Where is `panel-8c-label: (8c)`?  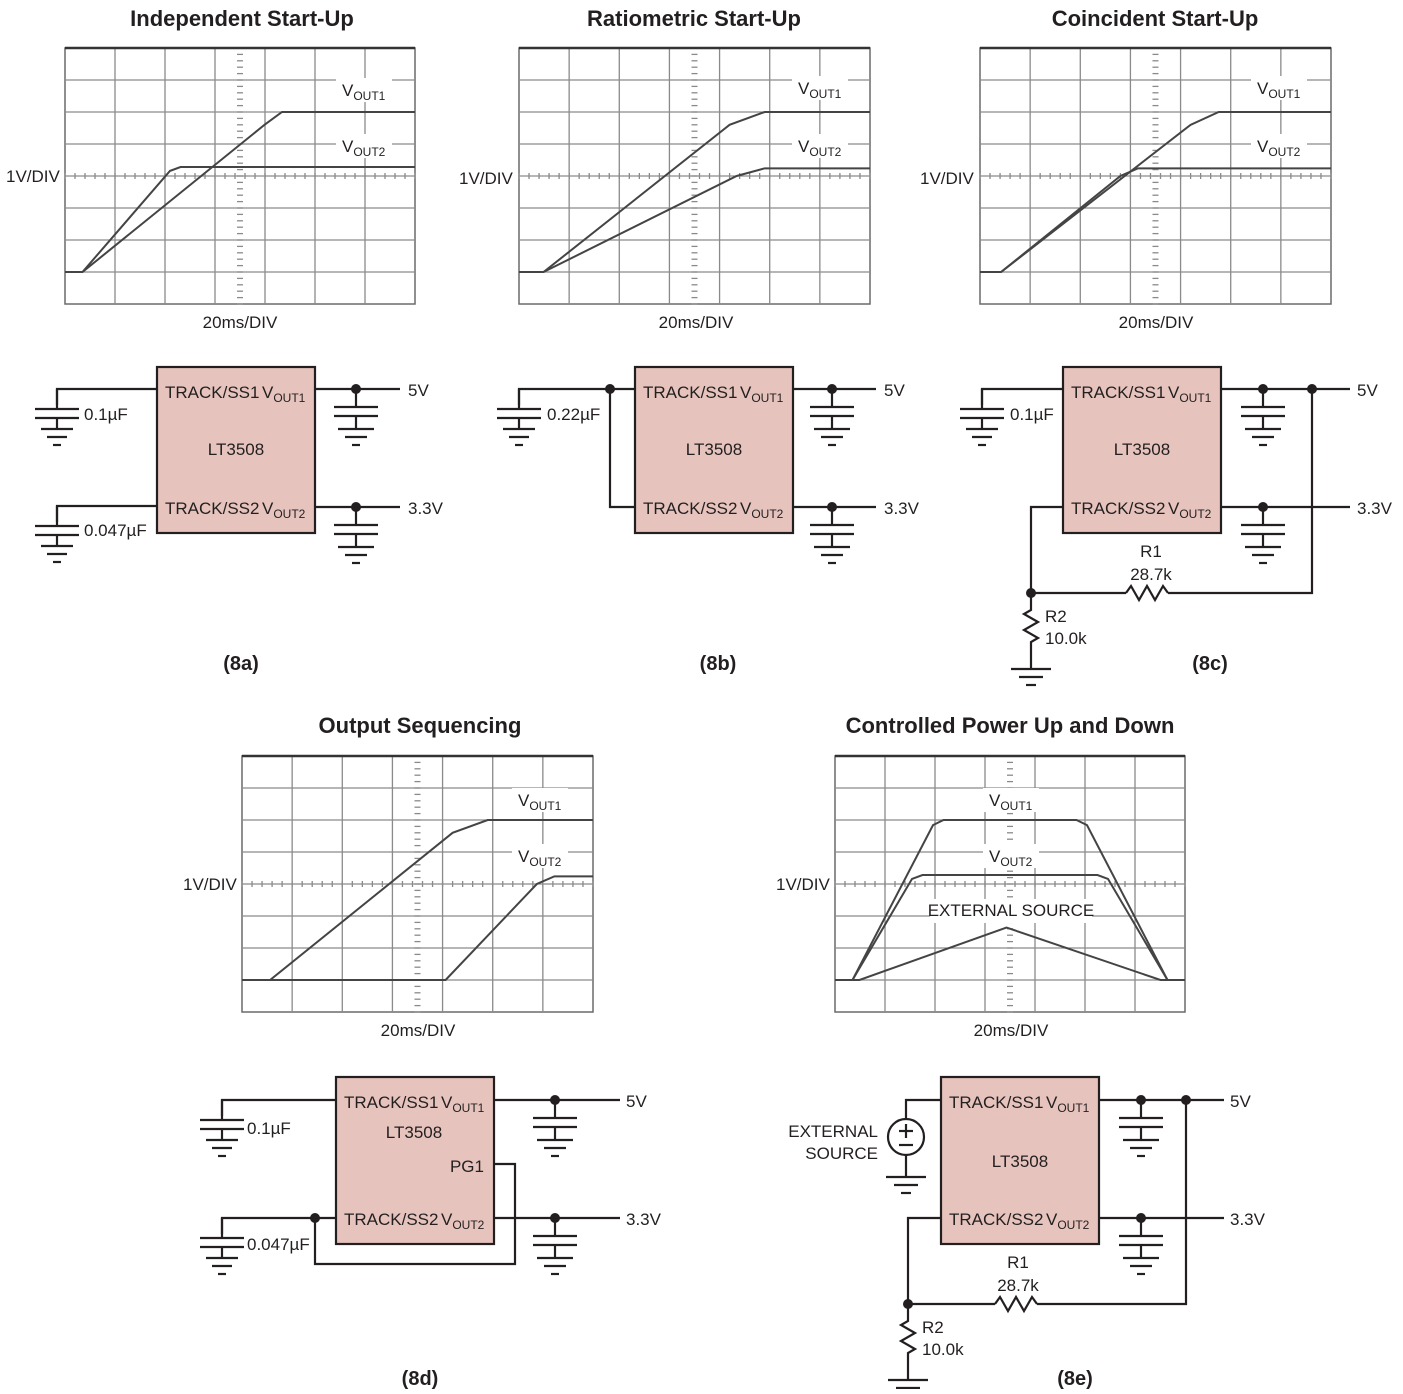
panel-8c-label: (8c) is located at coordinates (1210, 664).